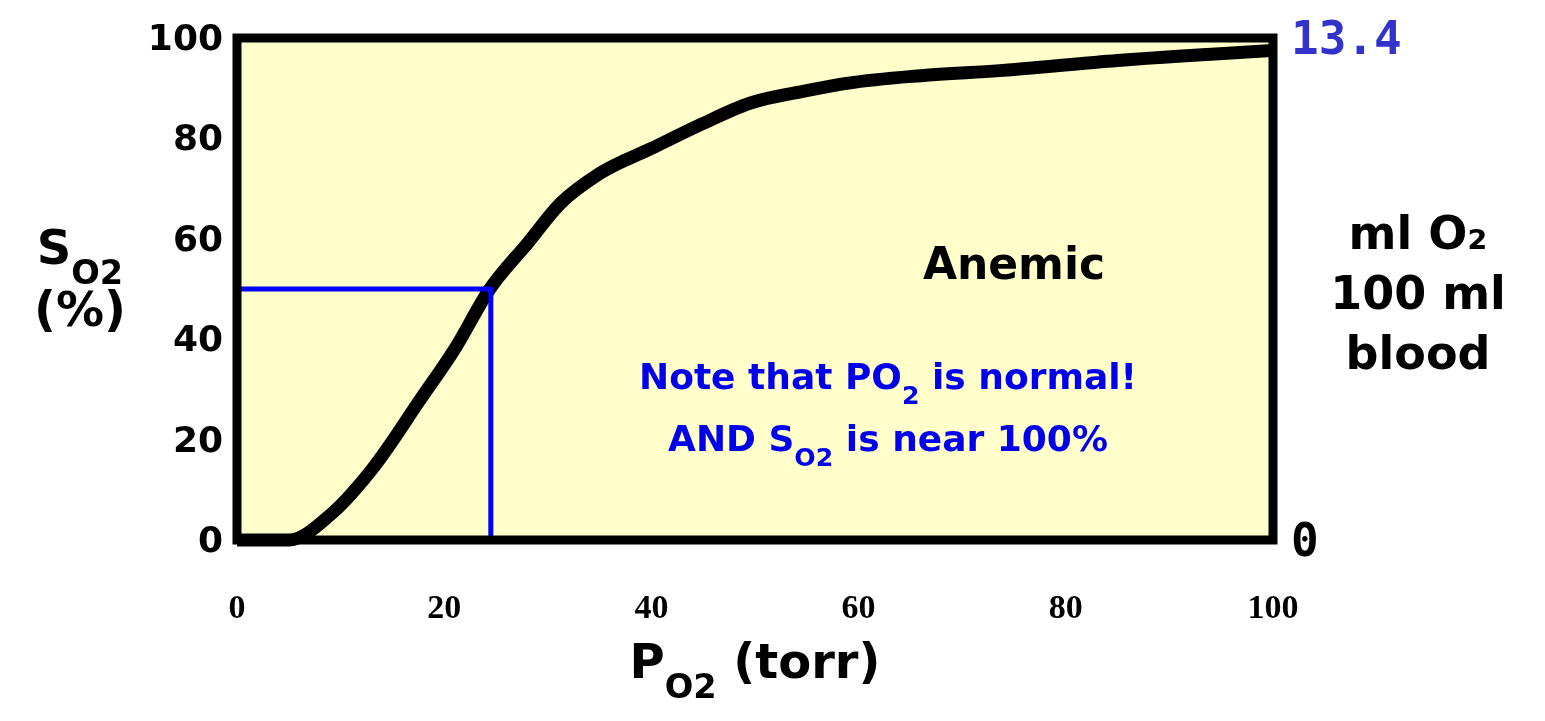  I want to click on x-tick-label: 40, so click(651, 606).